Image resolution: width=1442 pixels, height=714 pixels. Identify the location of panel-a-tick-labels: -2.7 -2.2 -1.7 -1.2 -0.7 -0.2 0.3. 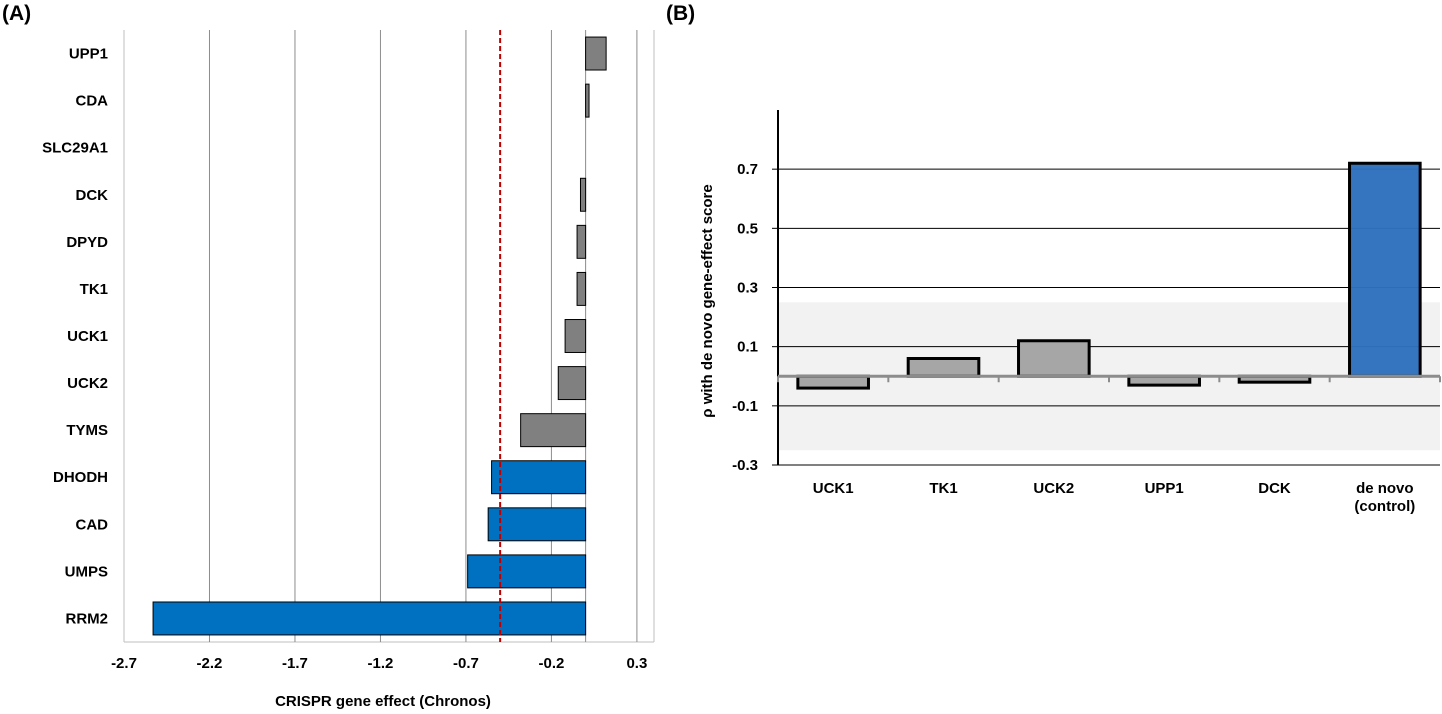
(379, 663).